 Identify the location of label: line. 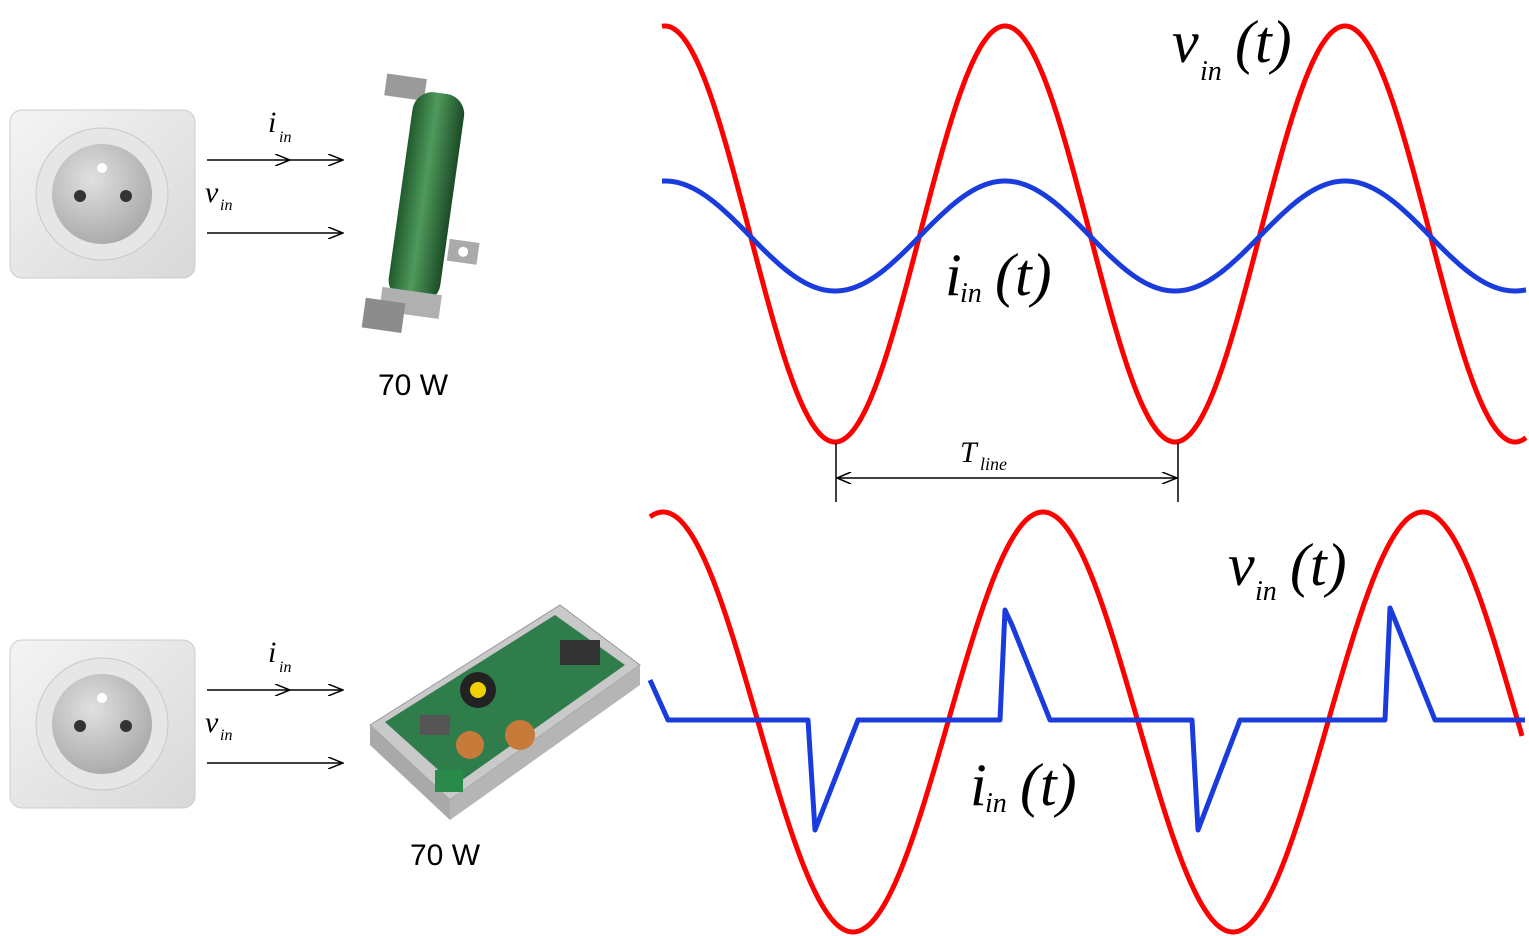
(993, 464).